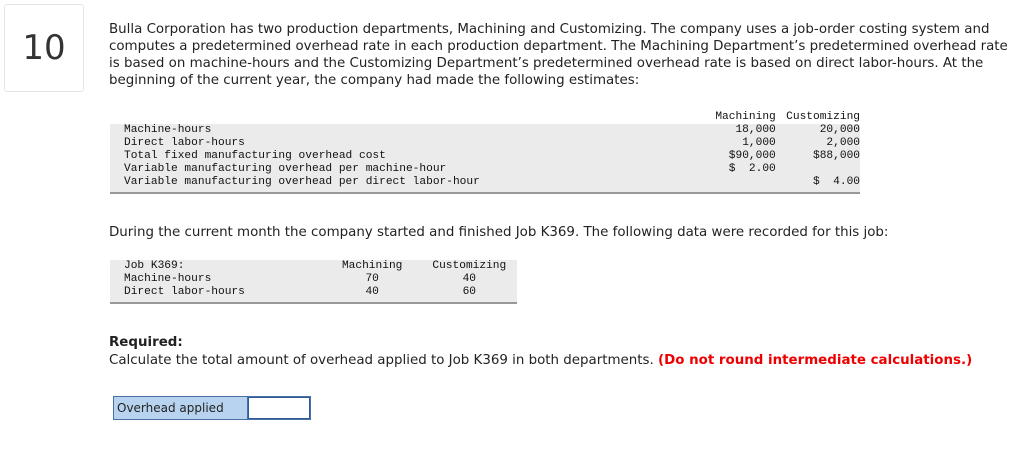 The image size is (1024, 475). I want to click on data-row: Machine-hours 70 40, so click(313, 279).